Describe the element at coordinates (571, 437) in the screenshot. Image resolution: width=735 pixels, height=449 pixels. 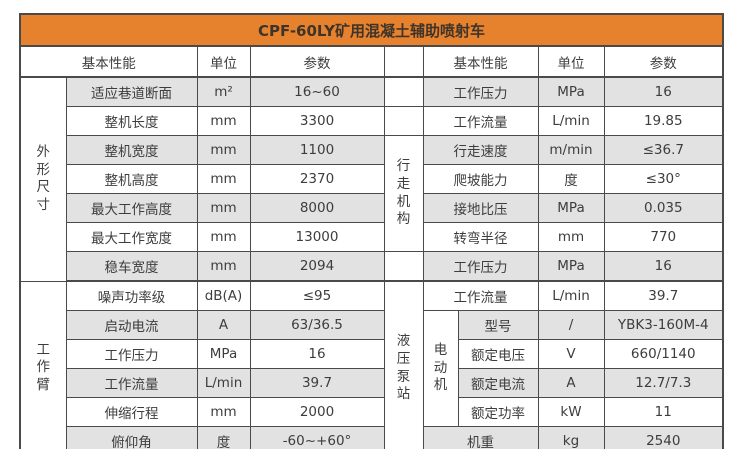
I see `unit-cell: kg` at that location.